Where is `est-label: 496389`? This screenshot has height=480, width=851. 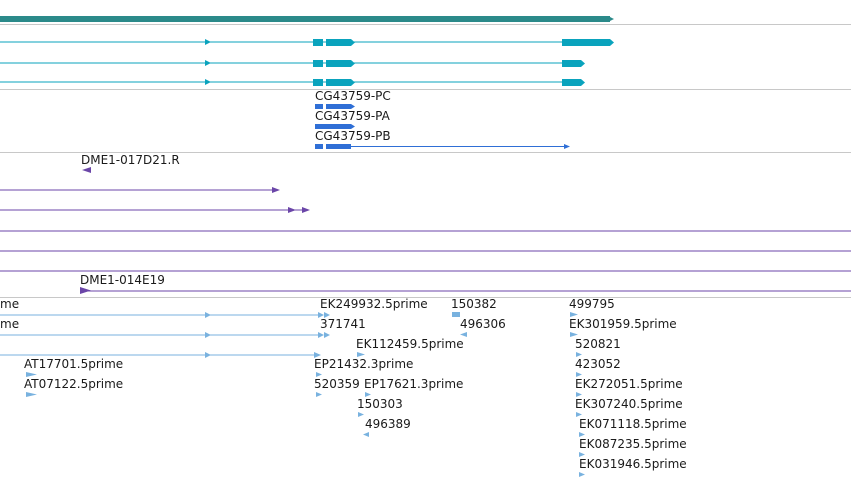 est-label: 496389 is located at coordinates (388, 424).